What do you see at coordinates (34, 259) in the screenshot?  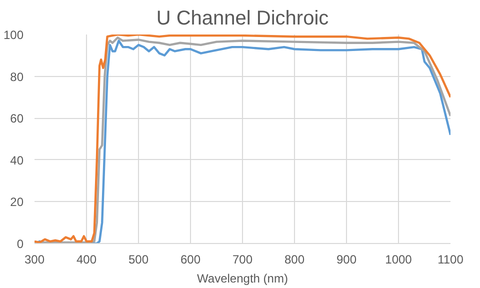 I see `x-tick-label: 300` at bounding box center [34, 259].